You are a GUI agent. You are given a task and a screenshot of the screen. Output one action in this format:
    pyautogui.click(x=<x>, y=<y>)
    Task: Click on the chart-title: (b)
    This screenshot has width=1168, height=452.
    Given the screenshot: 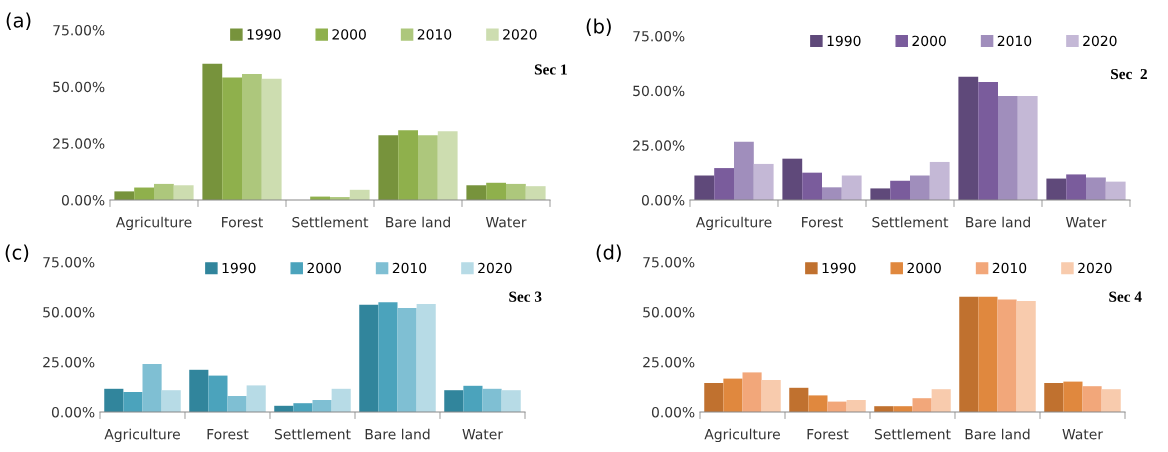 What is the action you would take?
    pyautogui.click(x=598, y=27)
    